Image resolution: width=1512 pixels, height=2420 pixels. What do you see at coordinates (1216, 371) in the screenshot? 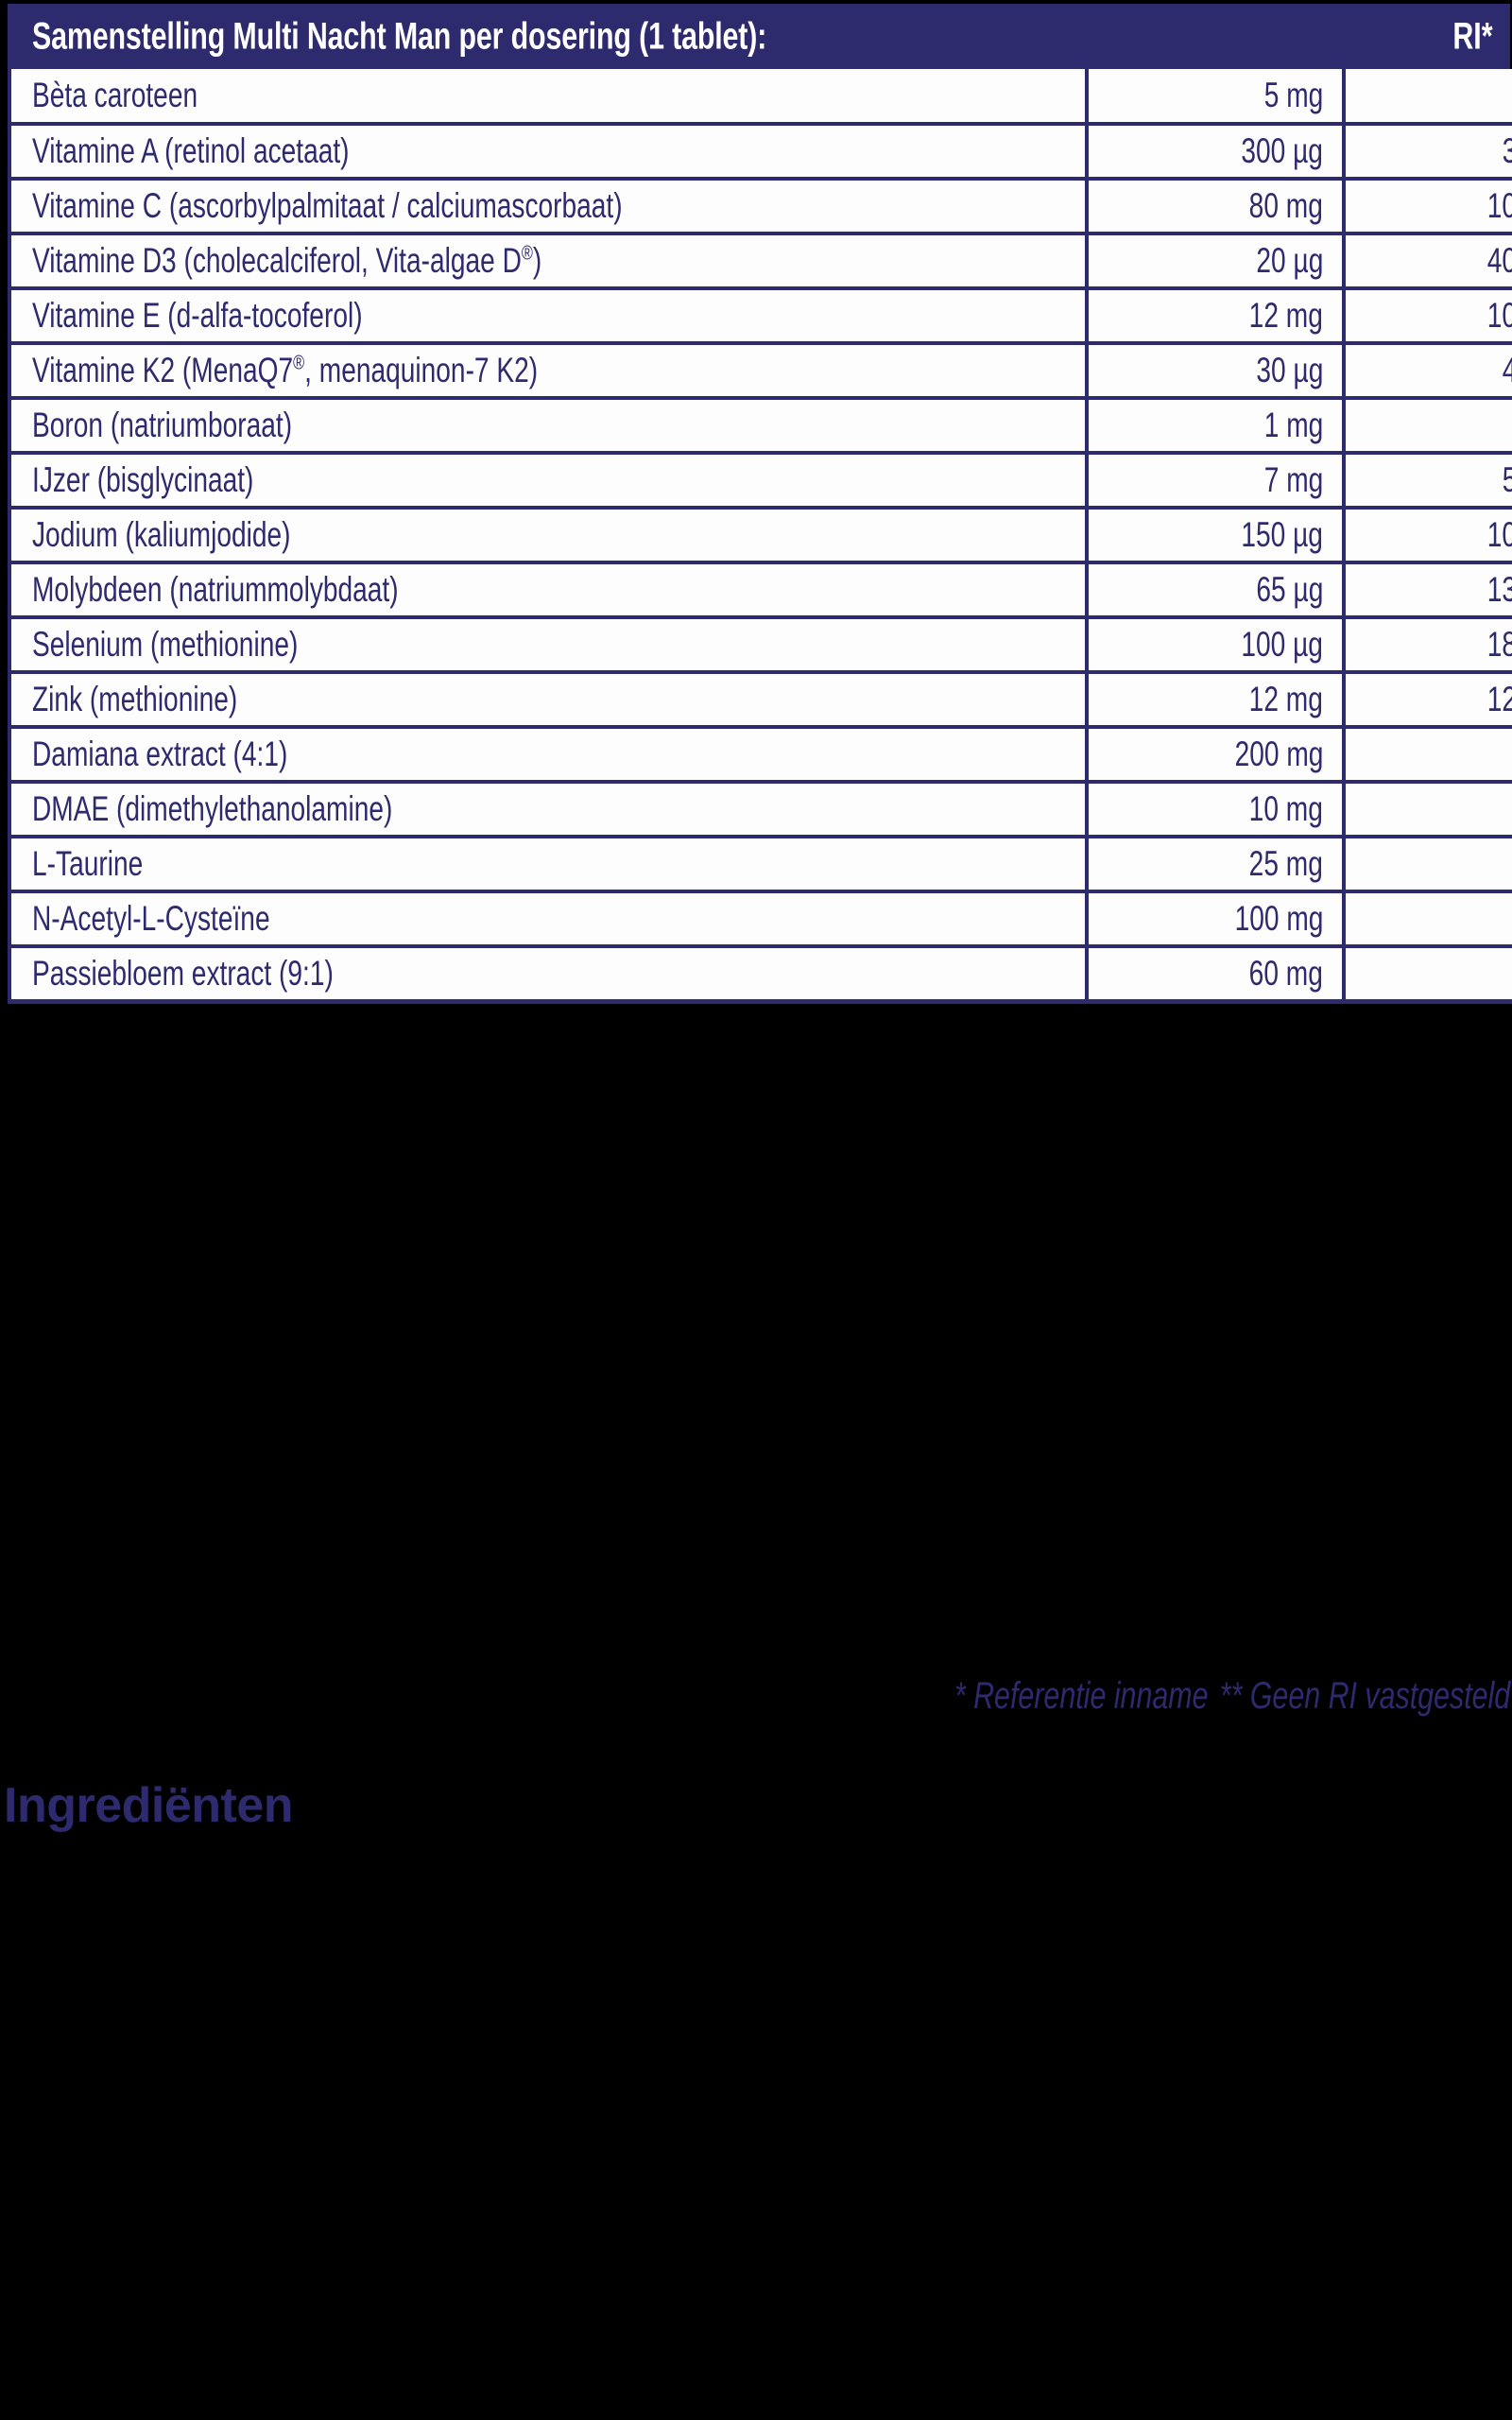
I see `nutrient-amount-cell: 30 µg` at bounding box center [1216, 371].